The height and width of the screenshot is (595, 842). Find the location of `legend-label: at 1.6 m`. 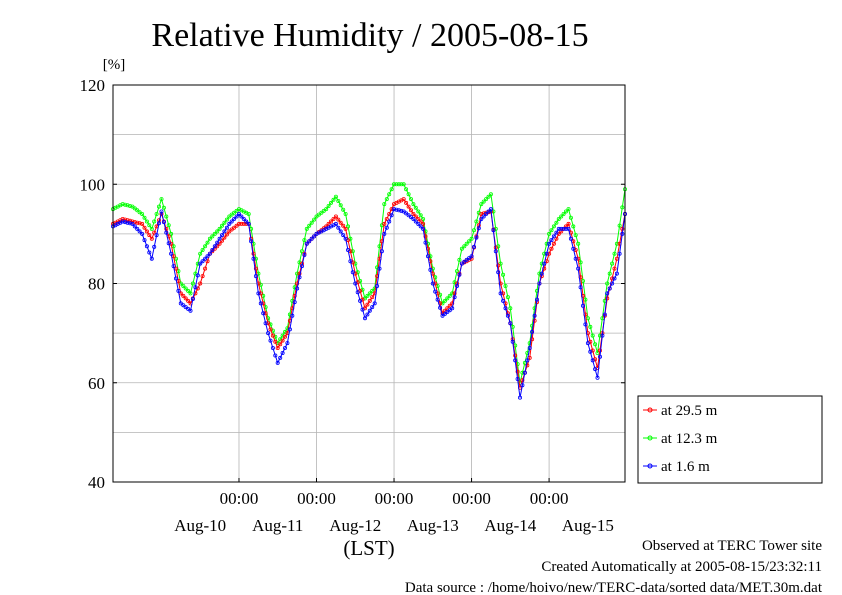

legend-label: at 1.6 m is located at coordinates (685, 467).